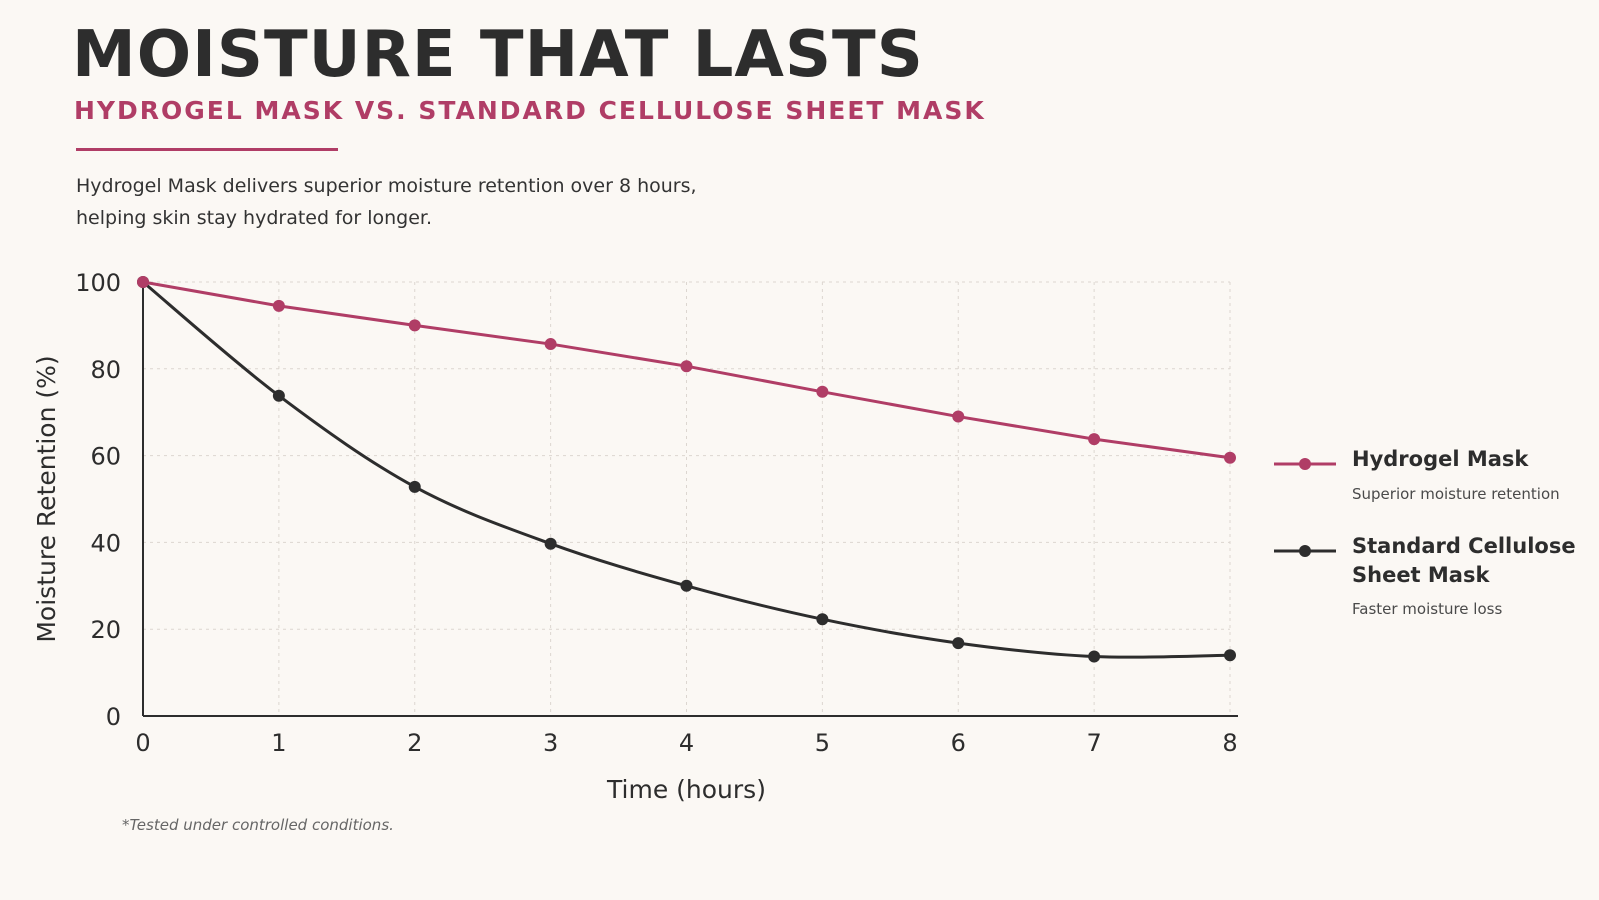 The height and width of the screenshot is (900, 1599). I want to click on page-title: MOISTURE THAT LASTS, so click(498, 55).